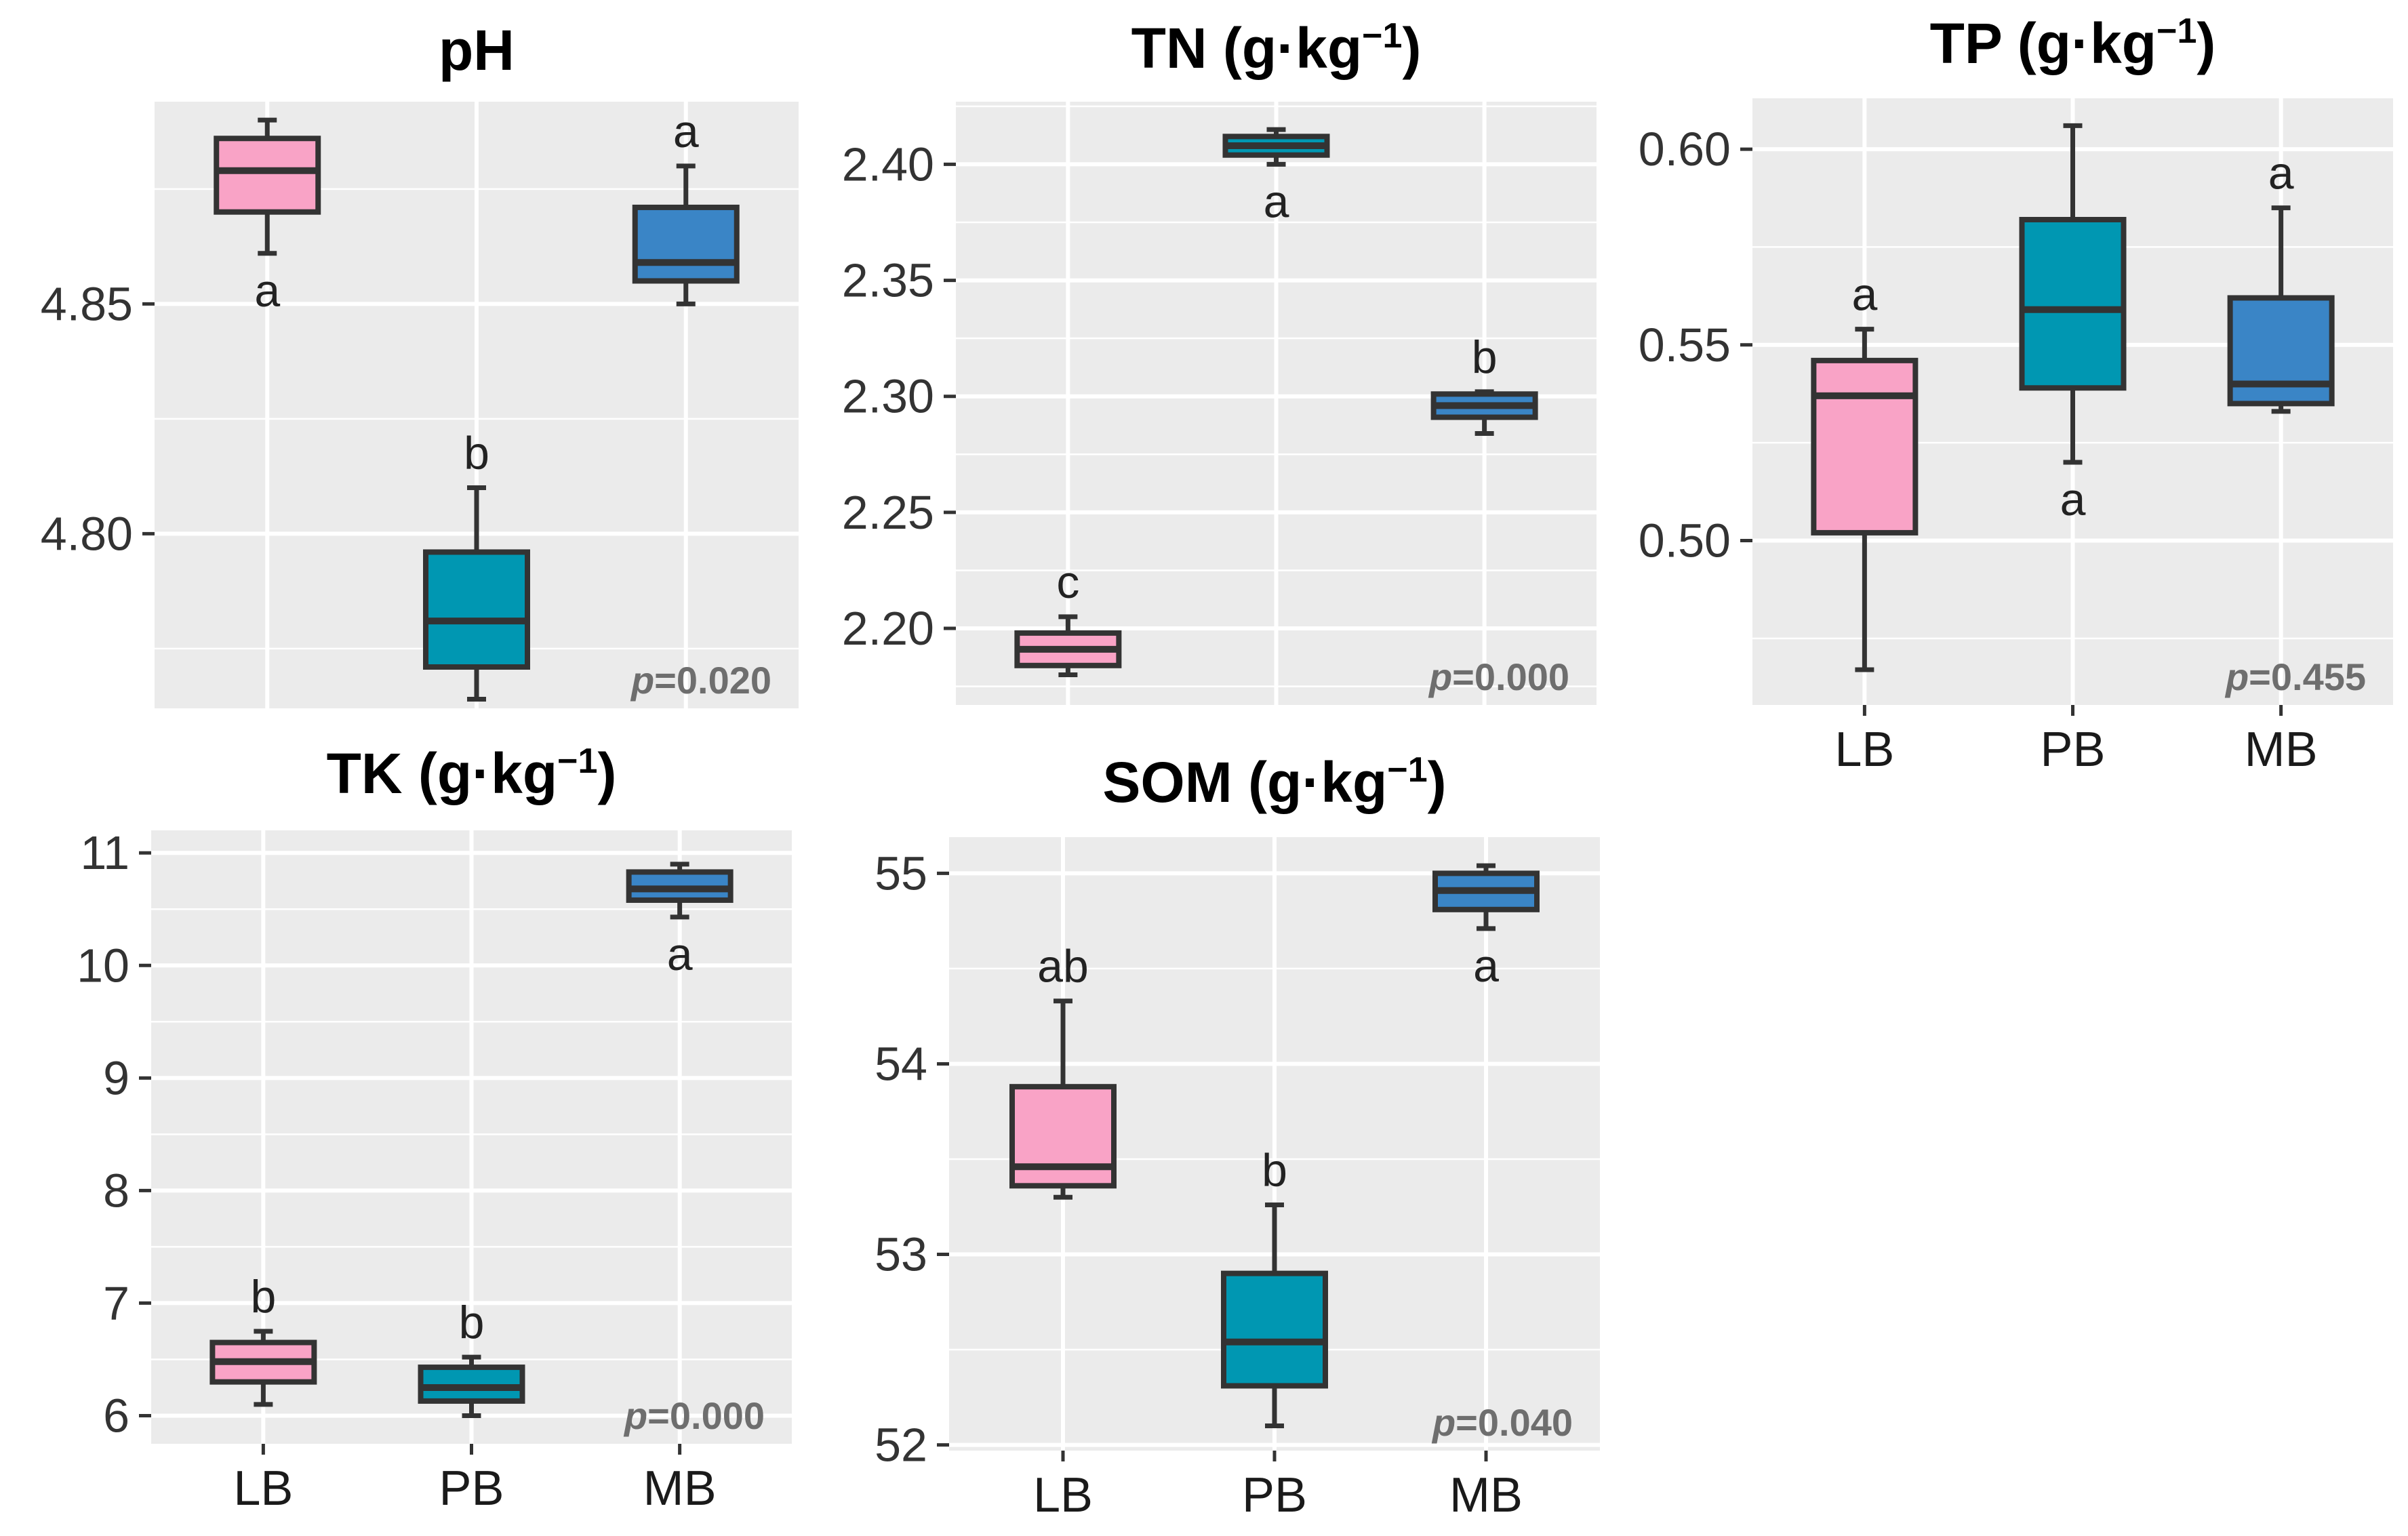 The width and height of the screenshot is (2408, 1536). What do you see at coordinates (888, 164) in the screenshot?
I see `y-tick-label: 2.40` at bounding box center [888, 164].